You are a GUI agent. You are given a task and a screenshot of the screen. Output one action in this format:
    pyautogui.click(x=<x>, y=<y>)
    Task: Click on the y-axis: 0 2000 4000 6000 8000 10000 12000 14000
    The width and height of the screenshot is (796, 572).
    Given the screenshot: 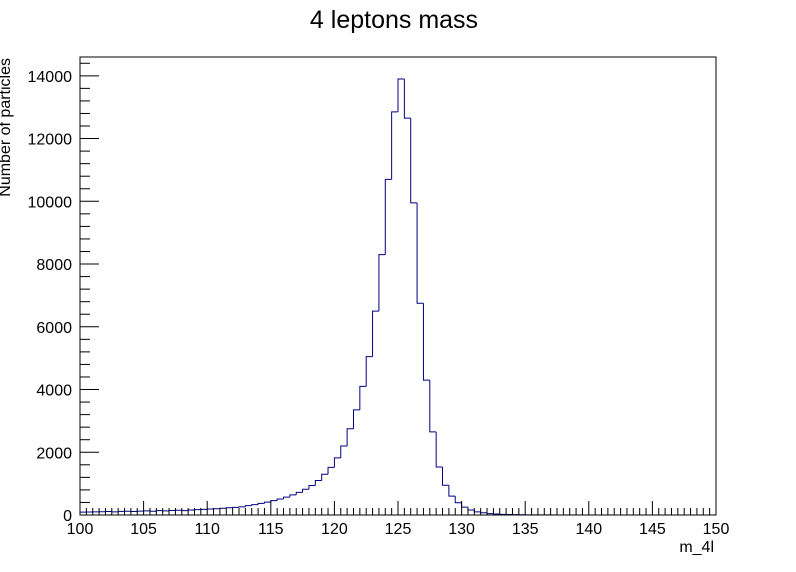 What is the action you would take?
    pyautogui.click(x=63, y=293)
    